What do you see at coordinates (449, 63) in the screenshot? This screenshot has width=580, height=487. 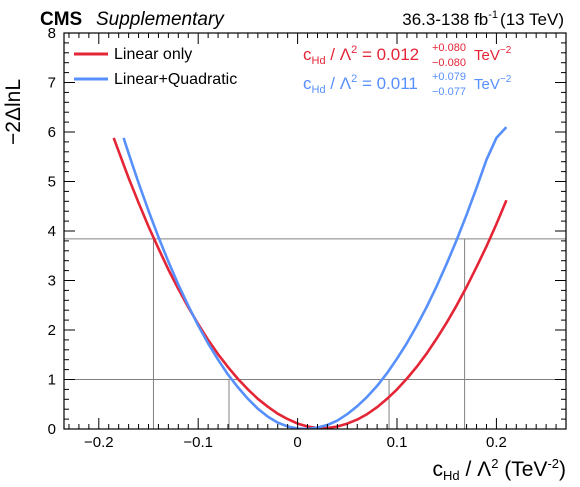 I see `annotation-linear-down: −0.080` at bounding box center [449, 63].